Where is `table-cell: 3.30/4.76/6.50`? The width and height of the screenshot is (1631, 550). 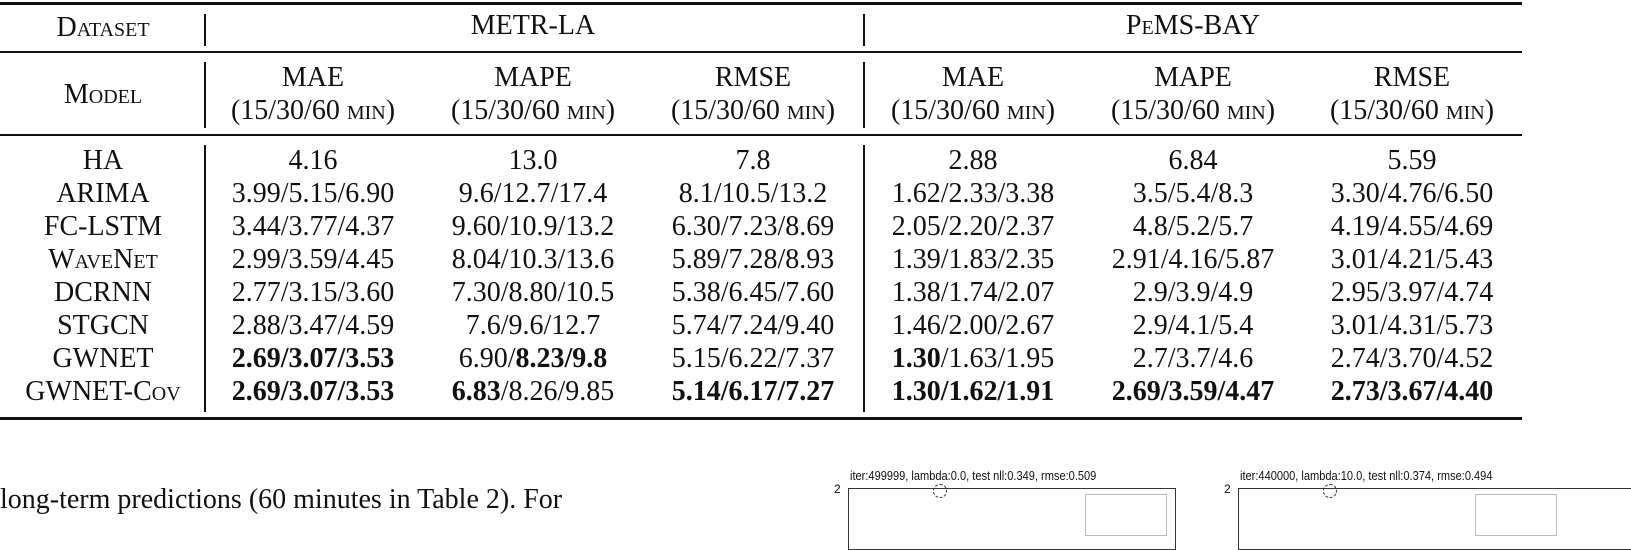
table-cell: 3.30/4.76/6.50 is located at coordinates (1412, 193).